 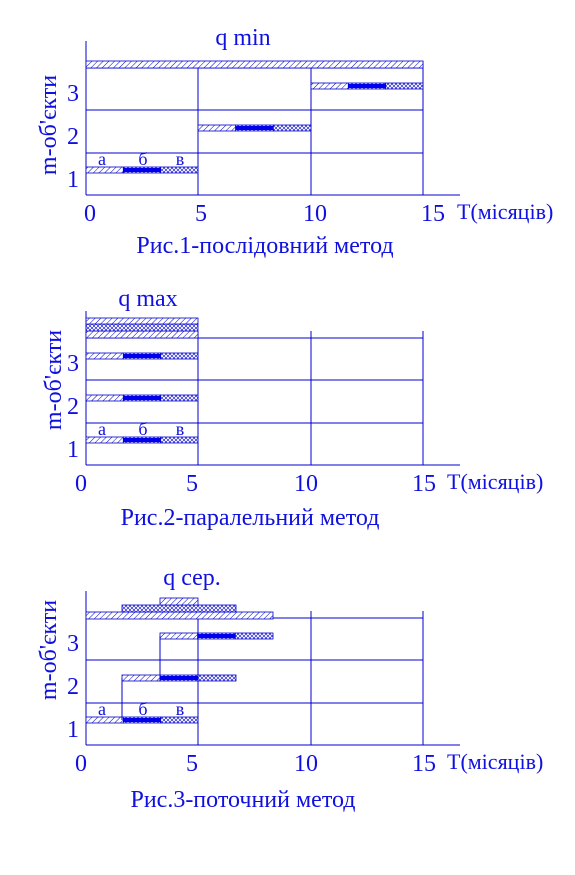 What do you see at coordinates (192, 578) in the screenshot?
I see `chart-title: q сер.` at bounding box center [192, 578].